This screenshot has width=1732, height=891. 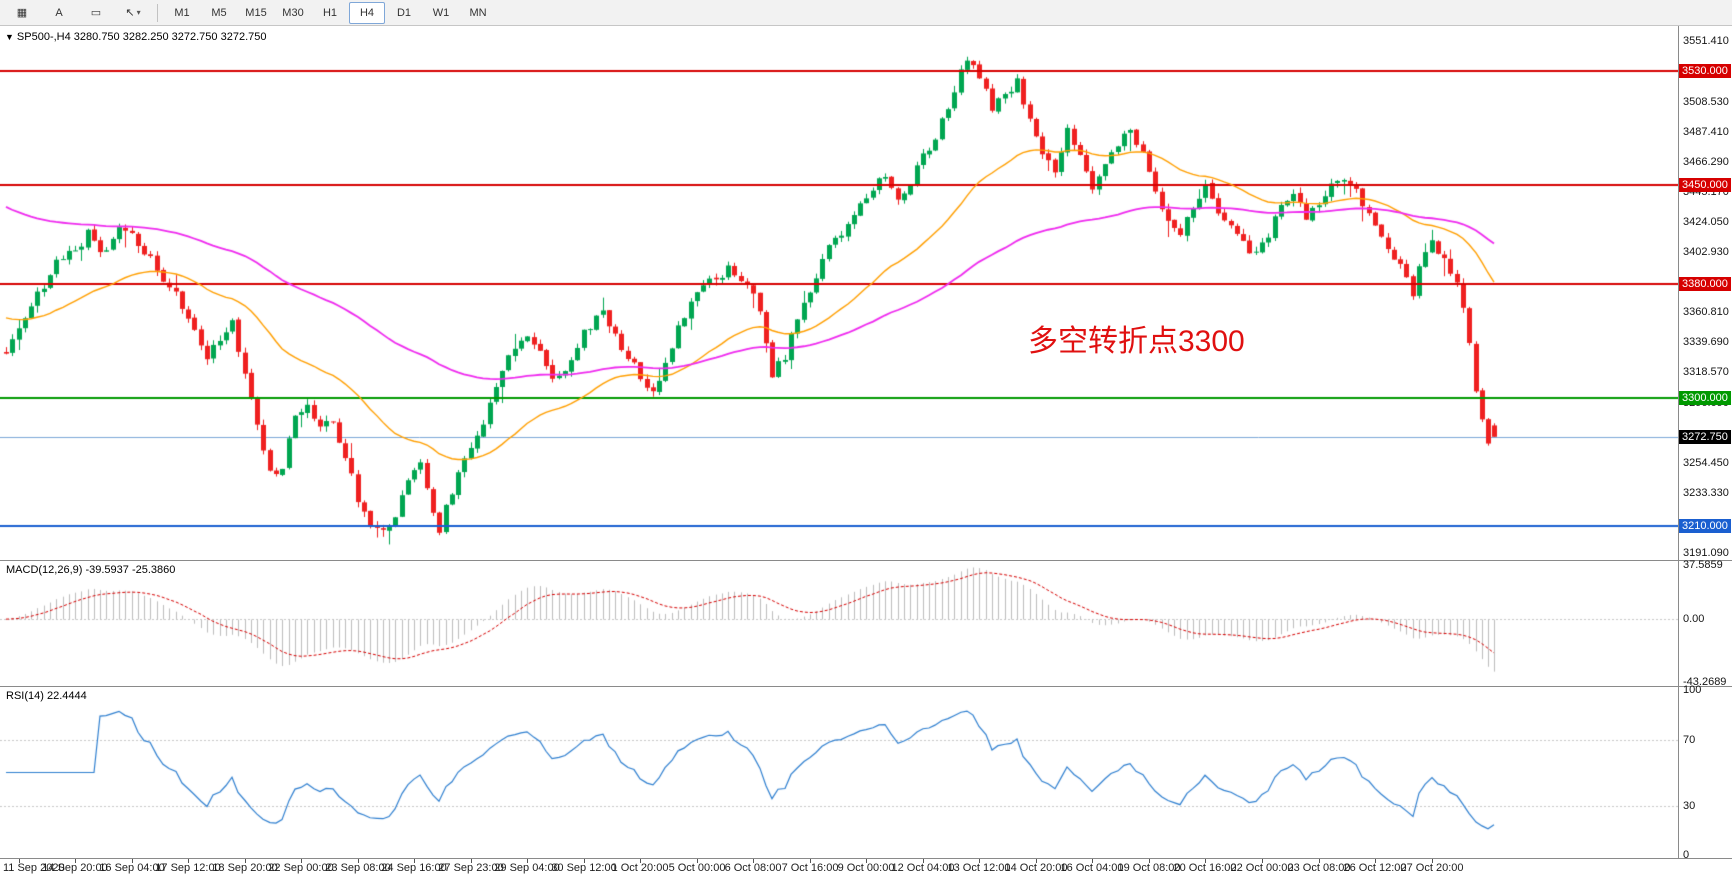 What do you see at coordinates (1706, 131) in the screenshot?
I see `price-axis-tick: 3487.410` at bounding box center [1706, 131].